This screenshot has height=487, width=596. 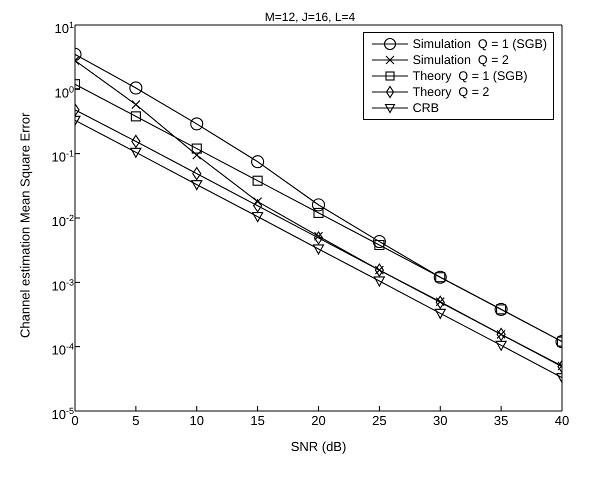 I want to click on chart-title: M=12, J=16, L=4, so click(x=310, y=17).